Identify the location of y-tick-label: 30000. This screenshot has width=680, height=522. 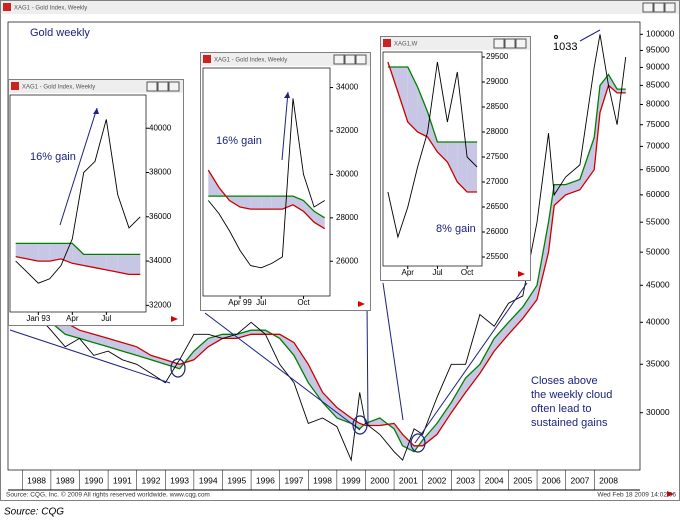
(658, 412).